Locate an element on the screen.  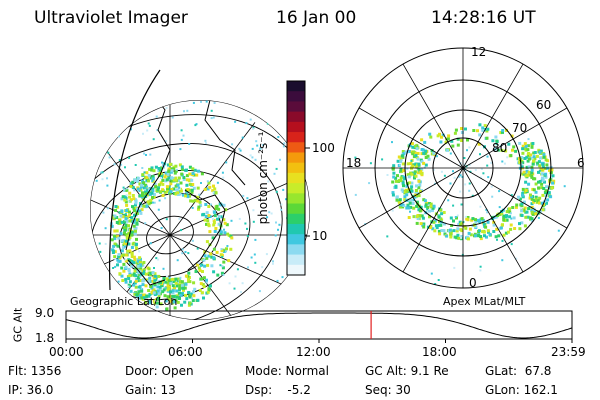
latitude-line is located at coordinates (186, 231).